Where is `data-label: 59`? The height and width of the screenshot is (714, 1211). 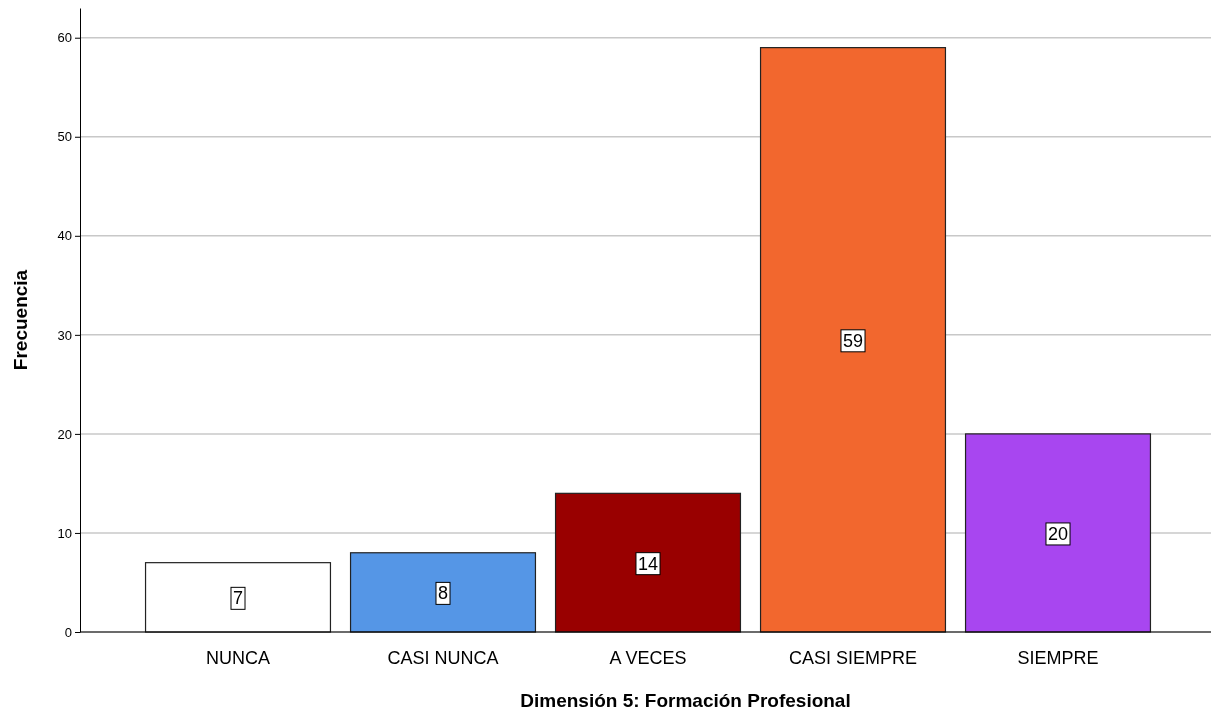 data-label: 59 is located at coordinates (853, 340).